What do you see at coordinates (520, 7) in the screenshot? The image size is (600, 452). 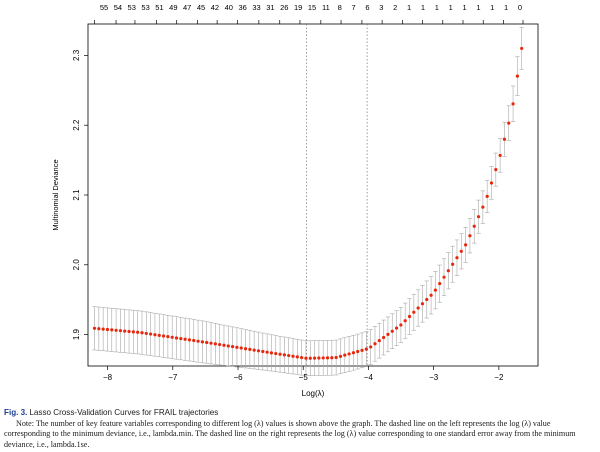 I see `top-count-label: 0` at bounding box center [520, 7].